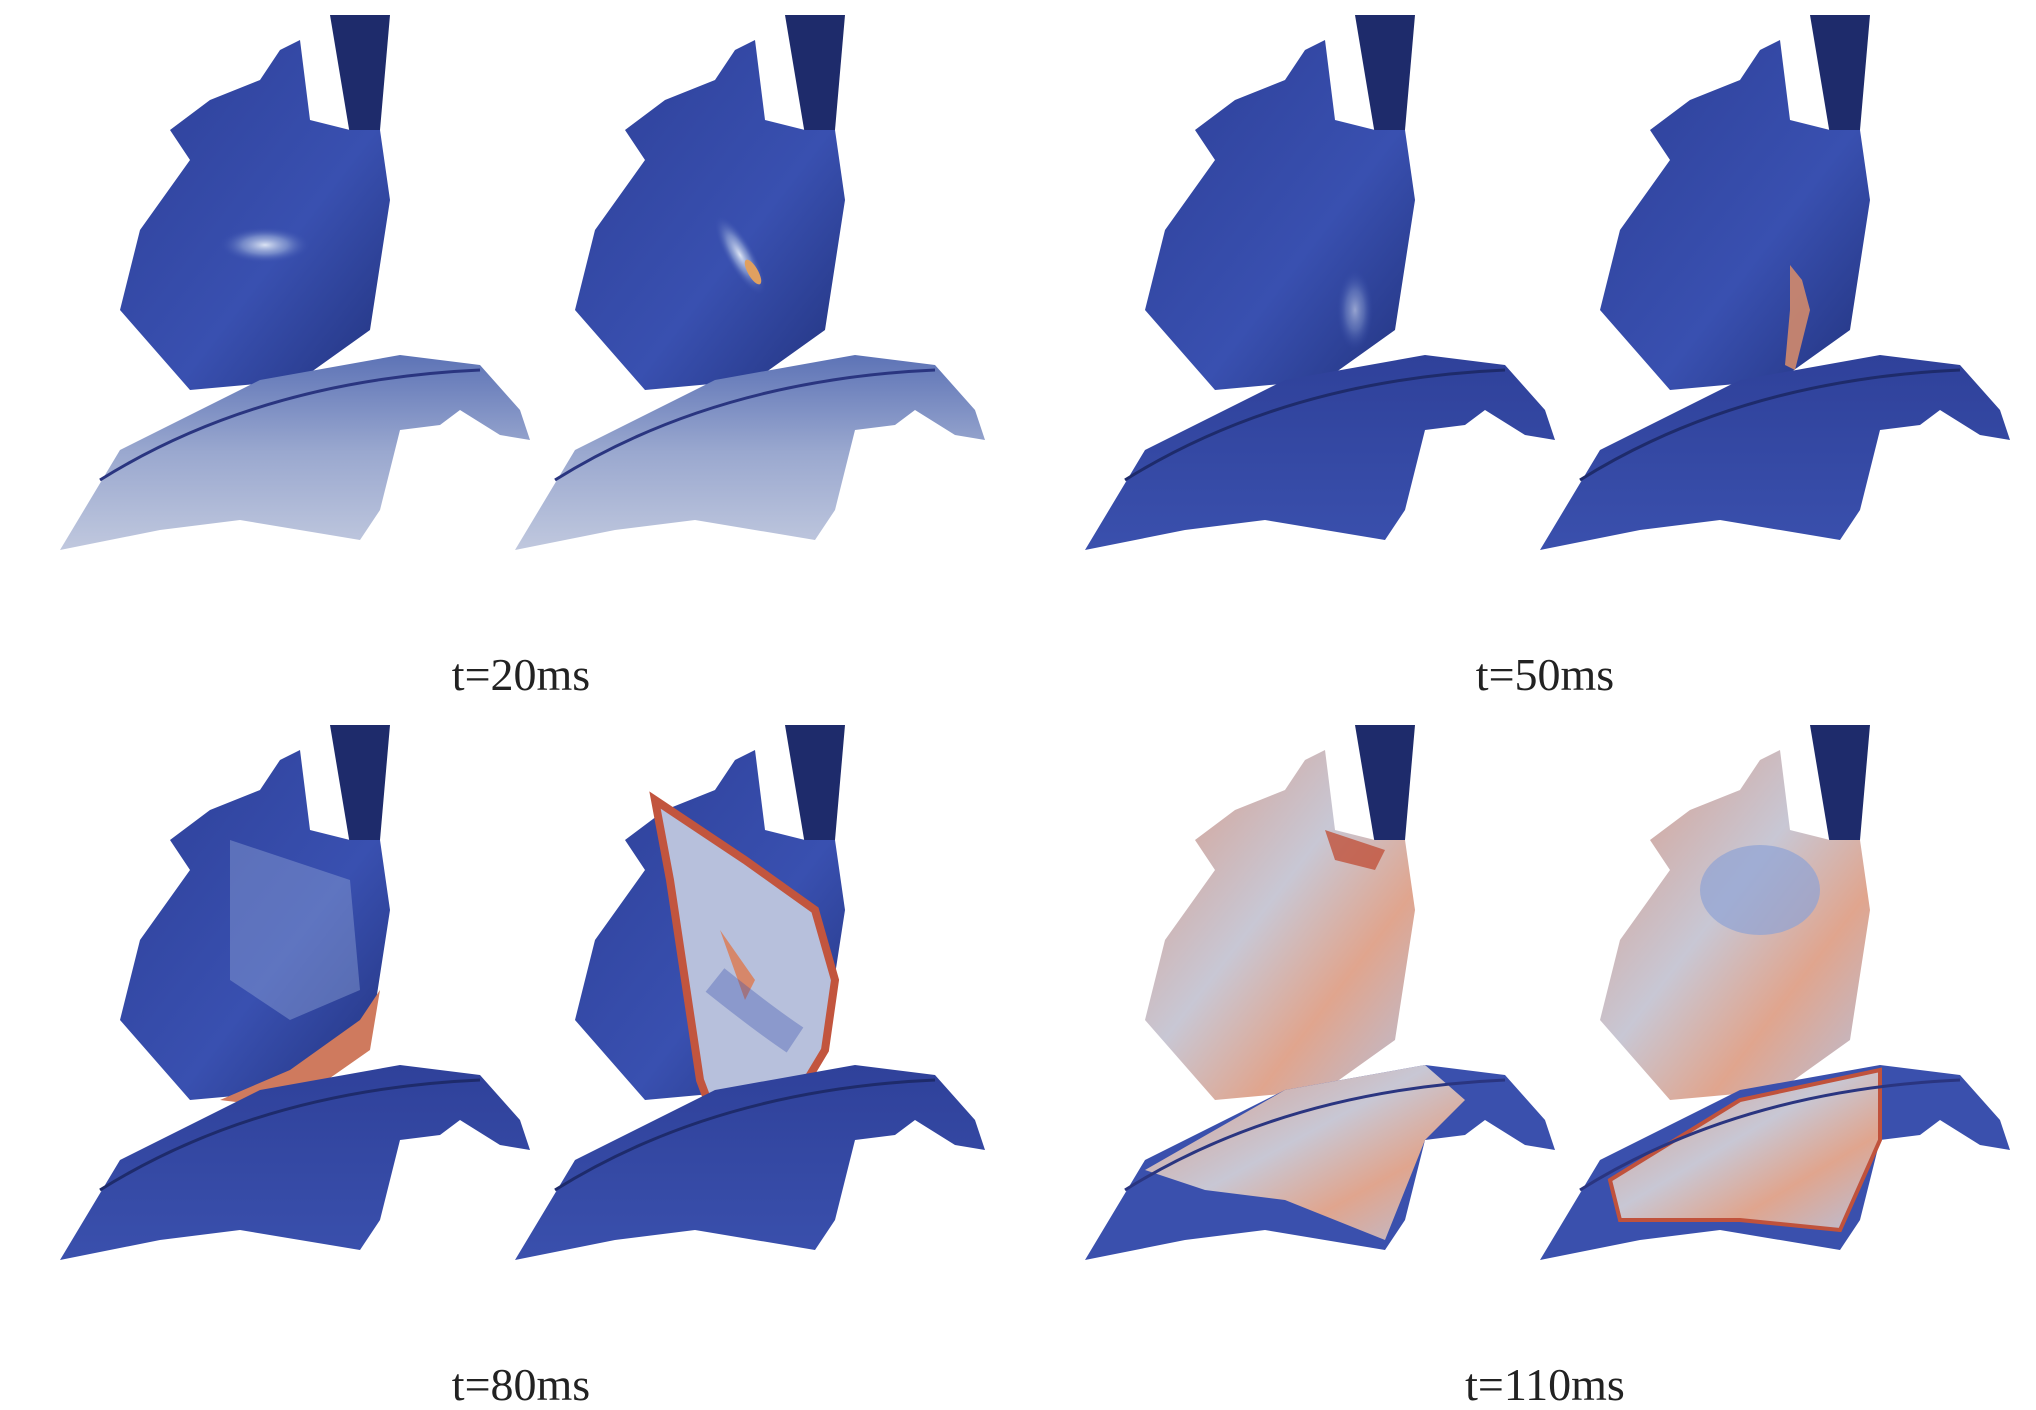  Describe the element at coordinates (521, 674) in the screenshot. I see `caption-t20: t=20ms` at that location.